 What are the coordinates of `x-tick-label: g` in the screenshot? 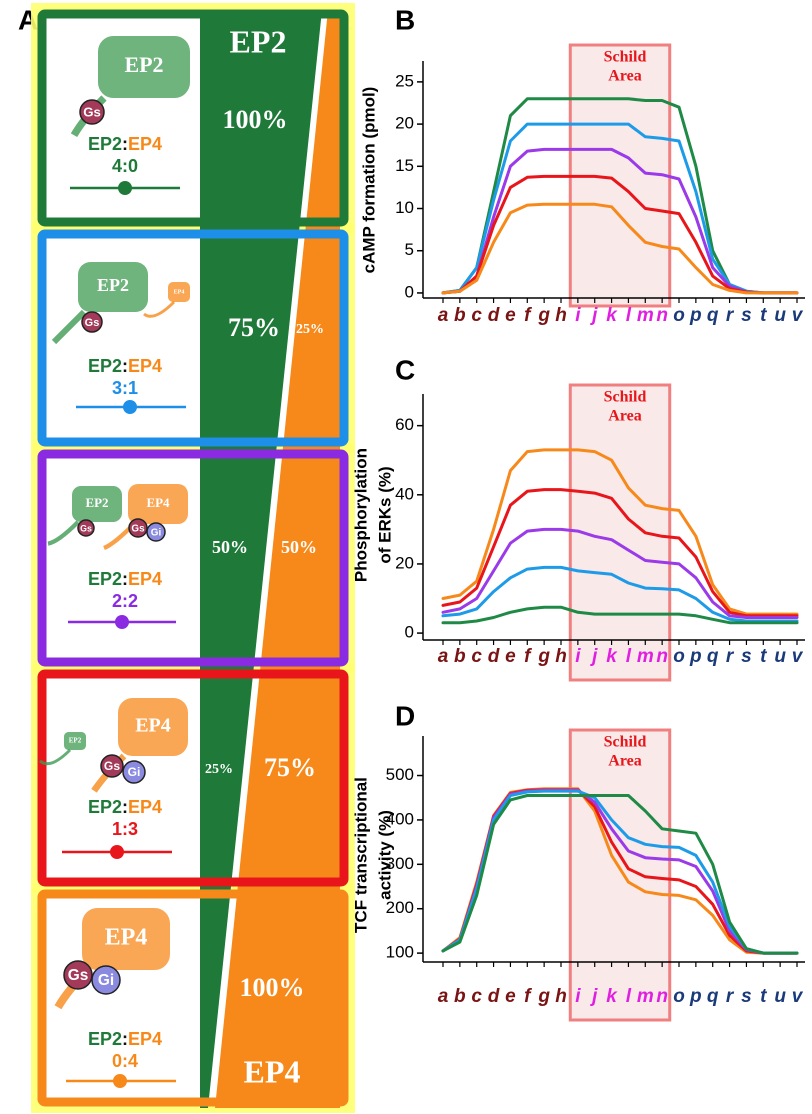 It's located at (543, 656).